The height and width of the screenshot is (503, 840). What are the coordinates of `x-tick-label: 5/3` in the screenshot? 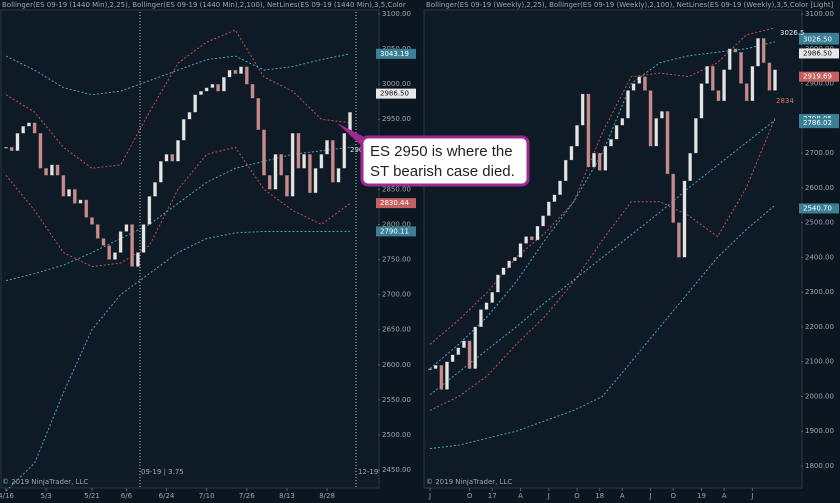 It's located at (46, 496).